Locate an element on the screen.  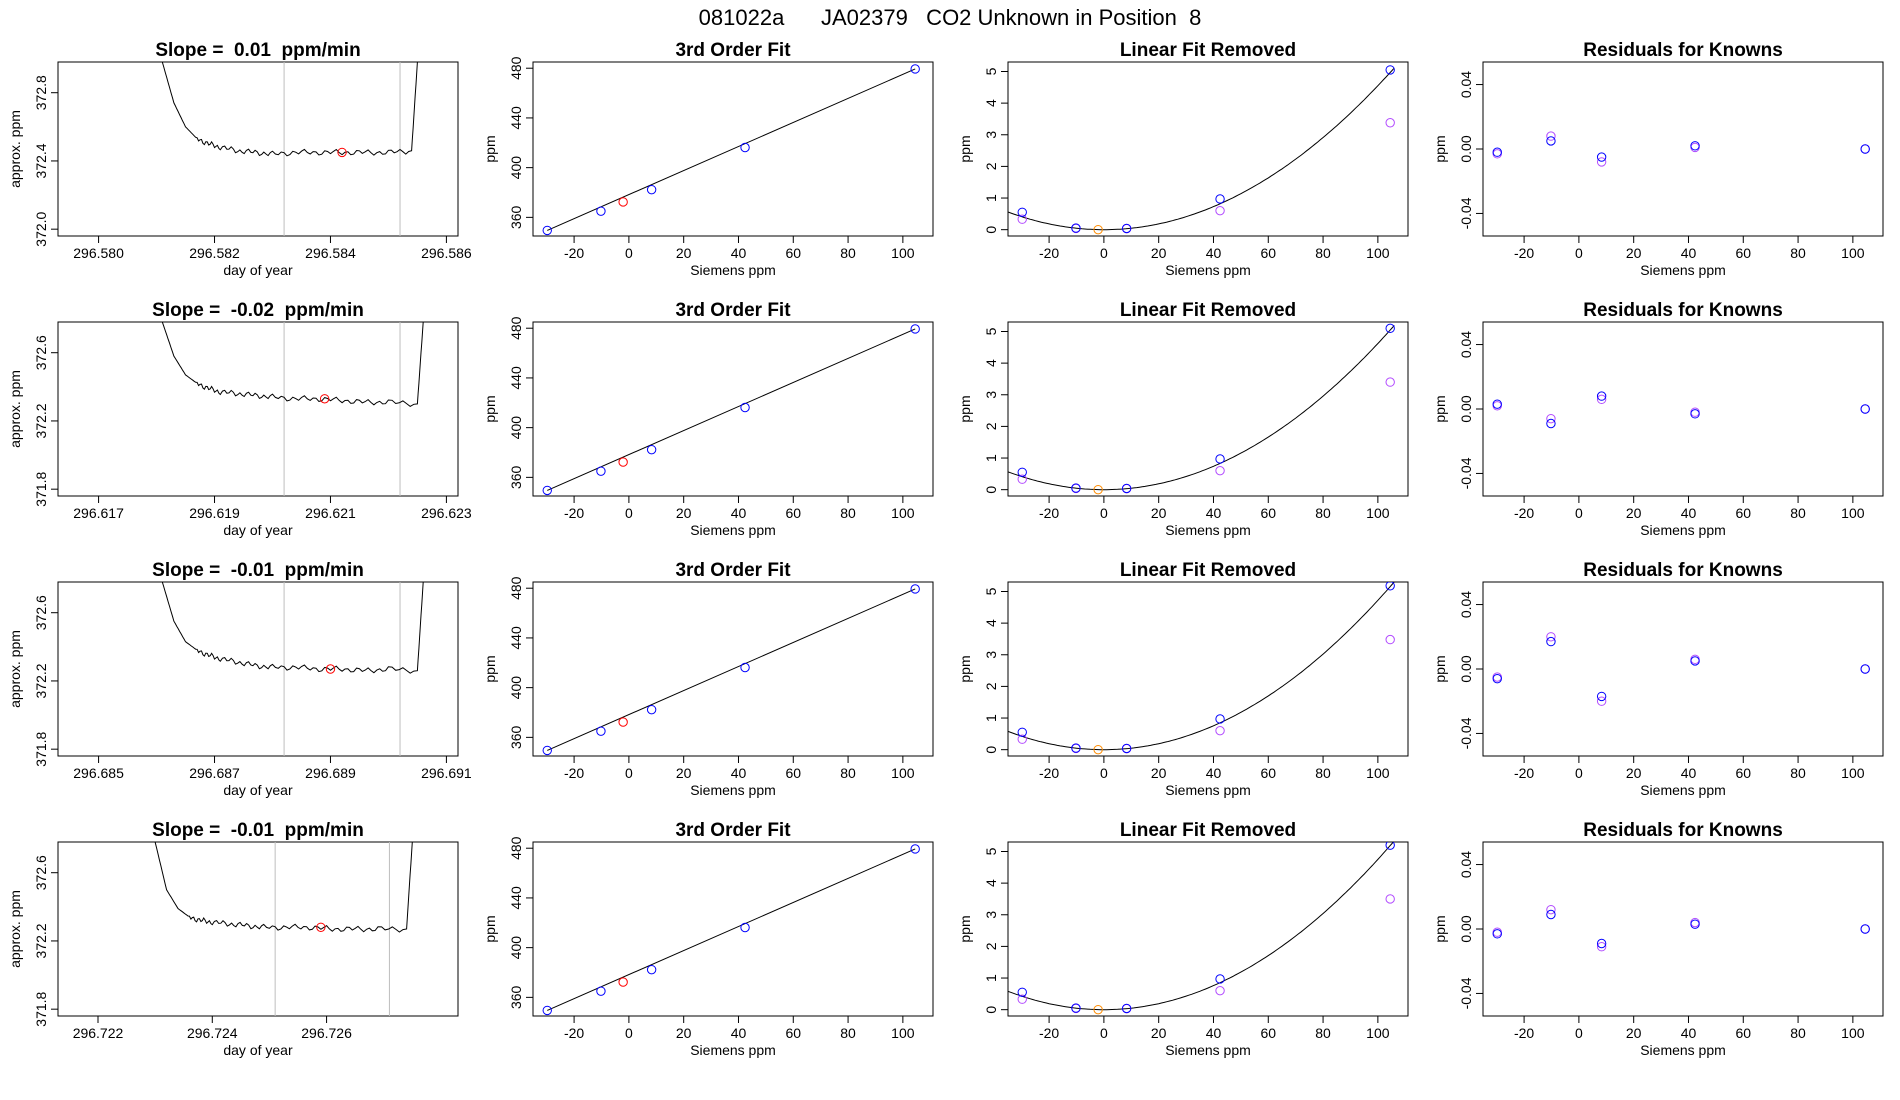
y-tick-label: -0.04 is located at coordinates (1466, 993).